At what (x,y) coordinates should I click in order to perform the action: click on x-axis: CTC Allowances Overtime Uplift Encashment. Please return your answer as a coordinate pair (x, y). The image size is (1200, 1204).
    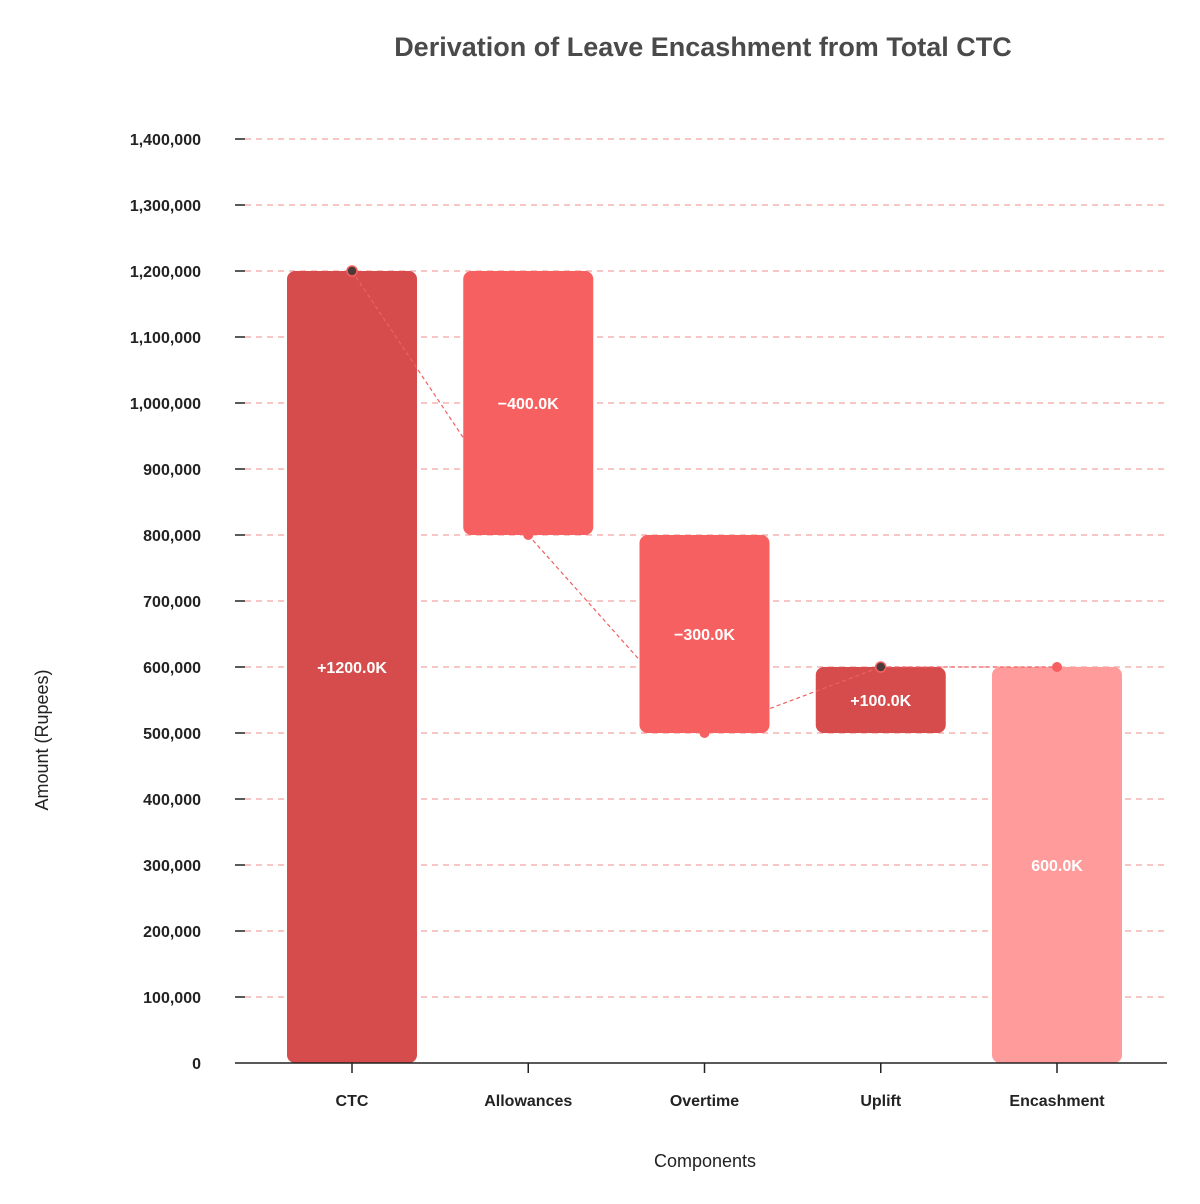
    Looking at the image, I should click on (701, 1086).